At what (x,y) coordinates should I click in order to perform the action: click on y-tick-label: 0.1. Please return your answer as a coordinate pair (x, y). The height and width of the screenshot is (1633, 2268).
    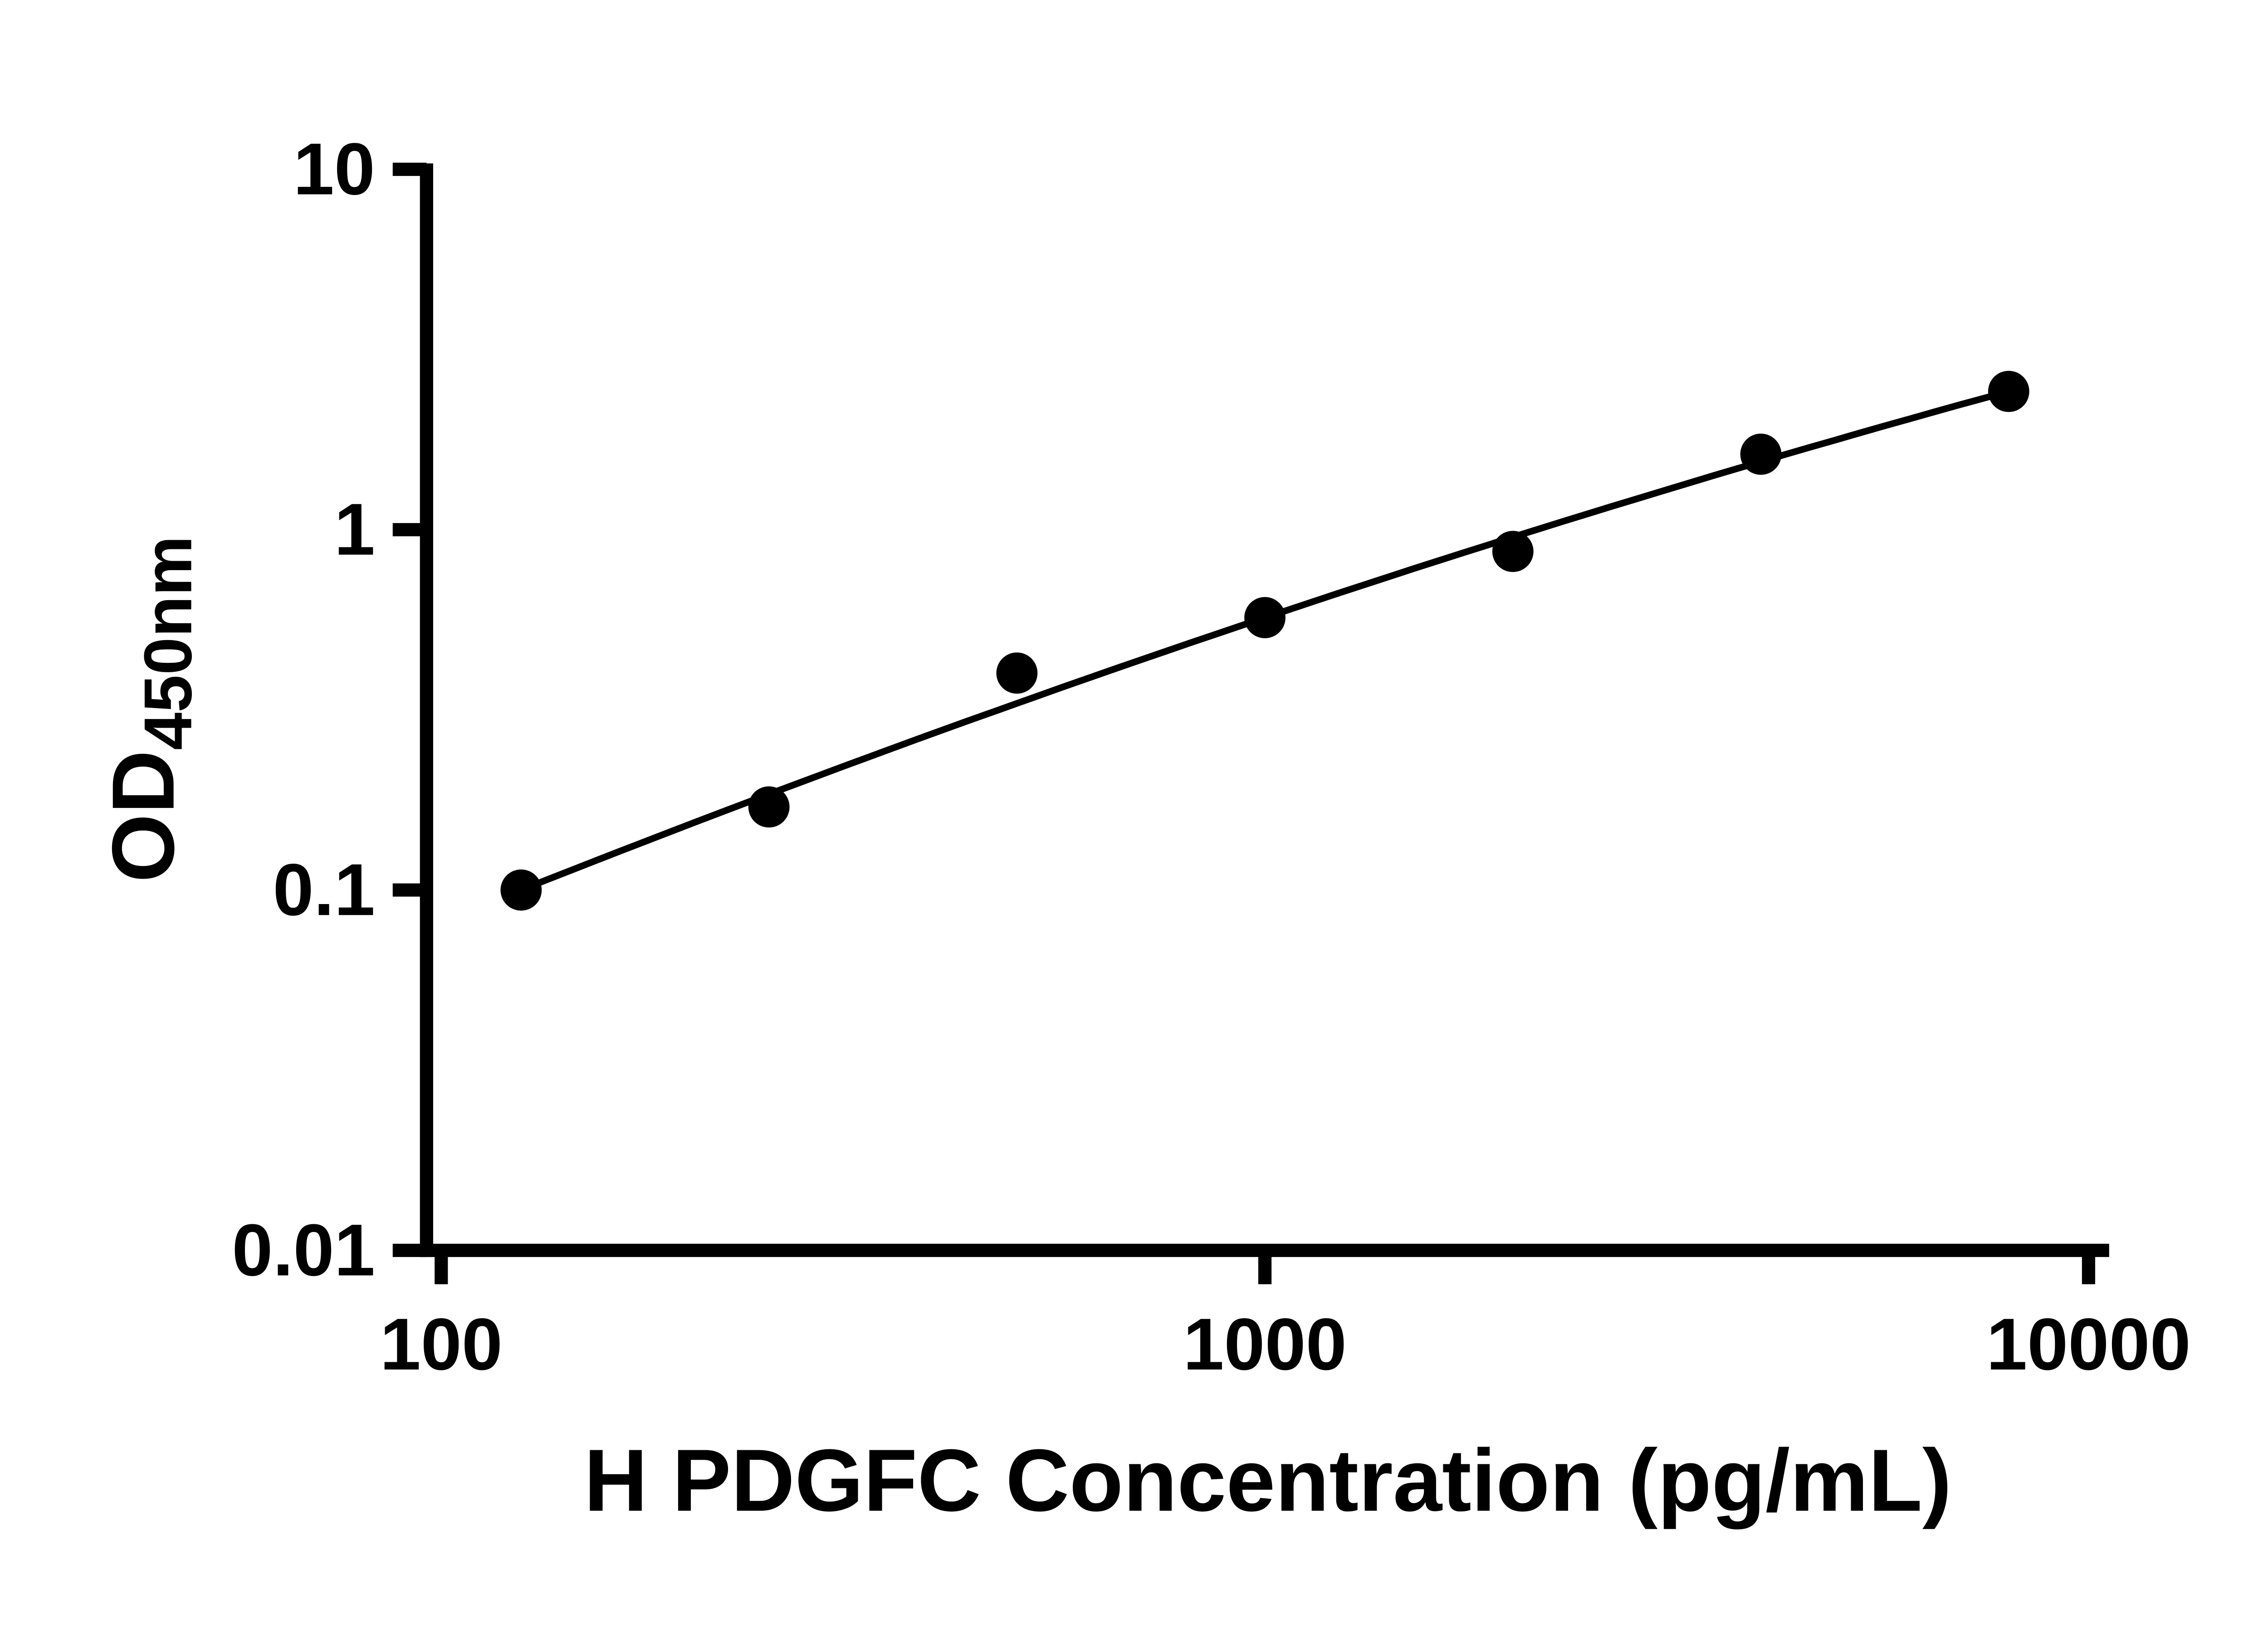
    Looking at the image, I should click on (324, 890).